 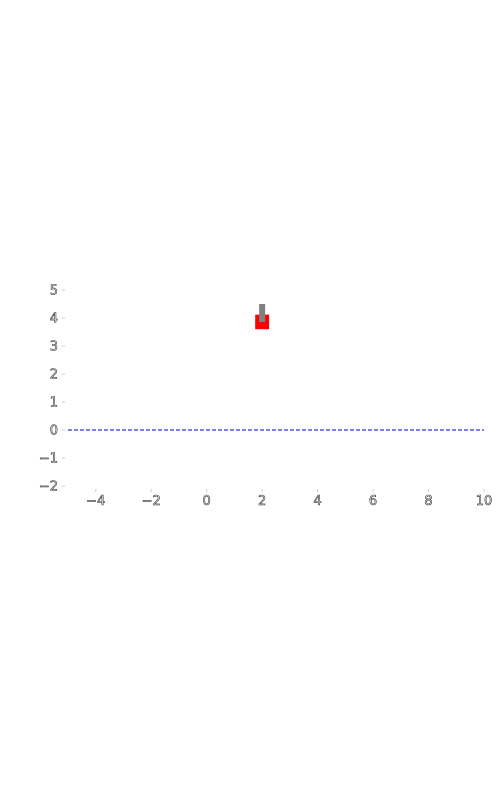 What do you see at coordinates (289, 499) in the screenshot?
I see `x-axis: −4 −2 0 2 4 6 8 10` at bounding box center [289, 499].